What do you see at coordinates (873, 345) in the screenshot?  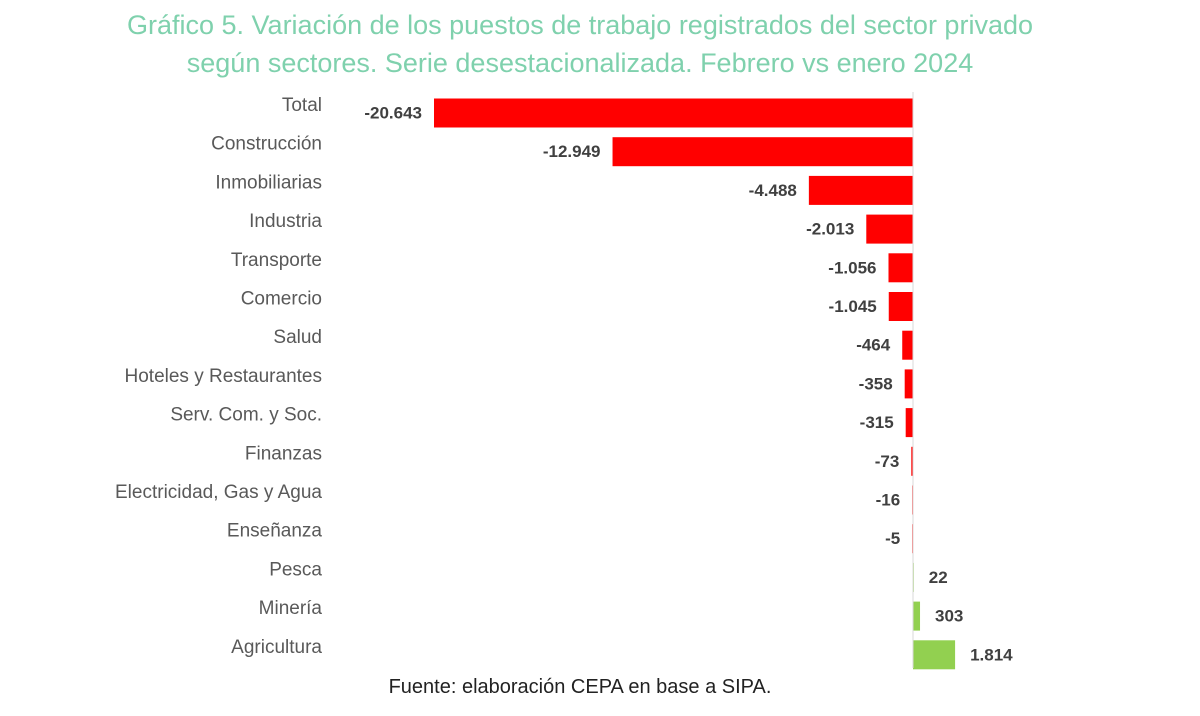 I see `value-label: -464` at bounding box center [873, 345].